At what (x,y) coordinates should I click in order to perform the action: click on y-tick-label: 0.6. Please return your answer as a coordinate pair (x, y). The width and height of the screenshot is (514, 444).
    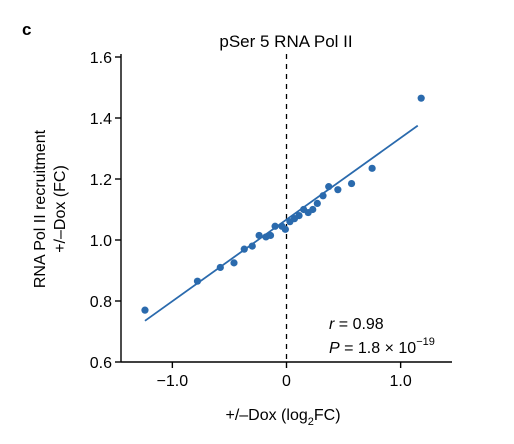
    Looking at the image, I should click on (101, 363).